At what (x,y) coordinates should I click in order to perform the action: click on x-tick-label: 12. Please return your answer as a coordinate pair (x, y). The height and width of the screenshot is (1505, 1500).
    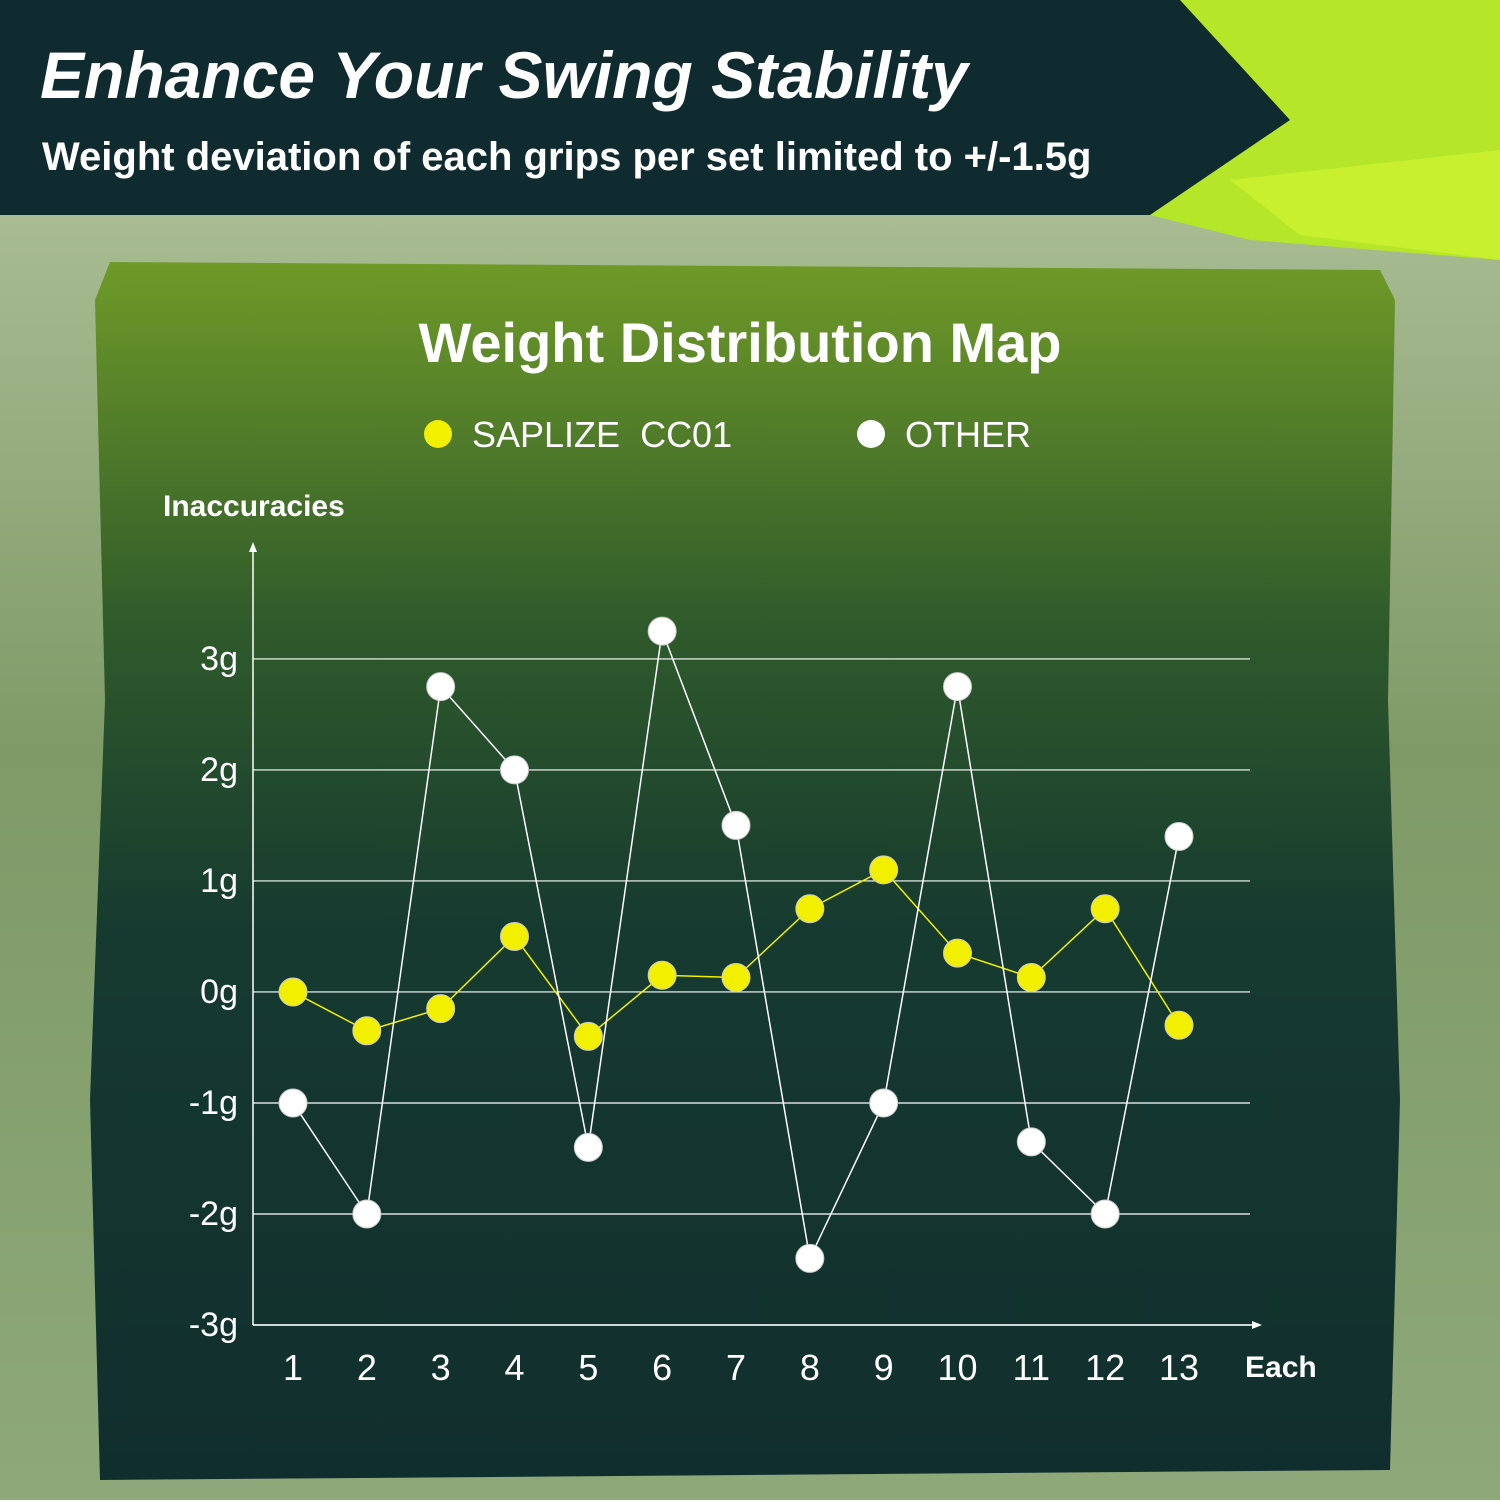
    Looking at the image, I should click on (1105, 1367).